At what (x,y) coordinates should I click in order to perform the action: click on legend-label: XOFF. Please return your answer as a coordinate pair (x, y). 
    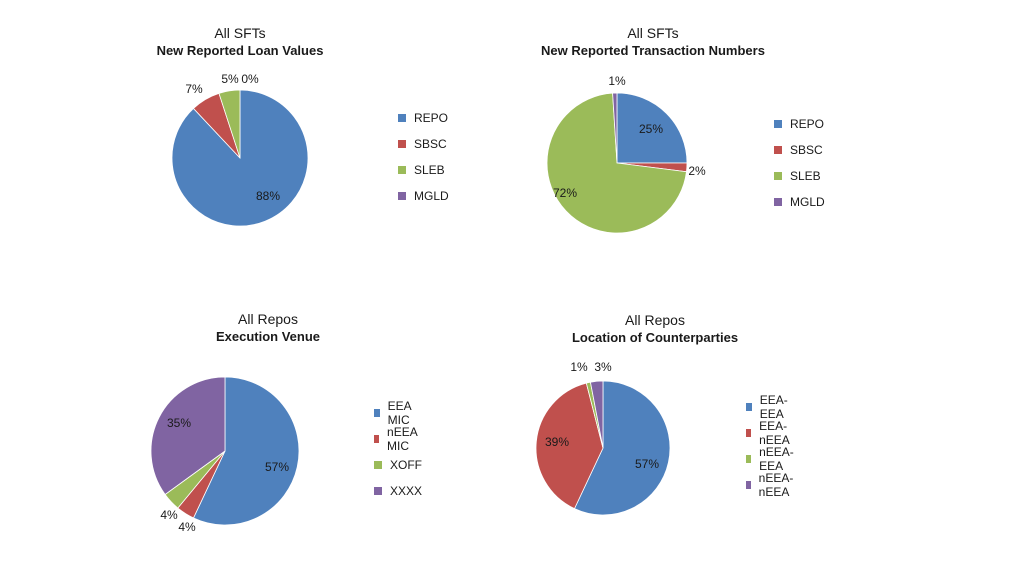
    Looking at the image, I should click on (406, 465).